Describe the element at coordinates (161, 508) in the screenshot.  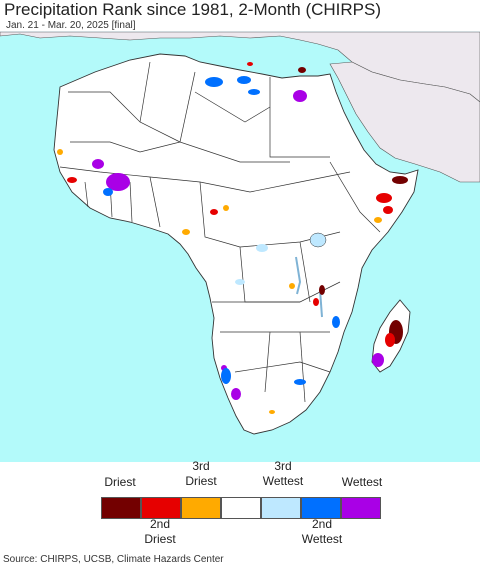
I see `legend-swatch-second-driest` at that location.